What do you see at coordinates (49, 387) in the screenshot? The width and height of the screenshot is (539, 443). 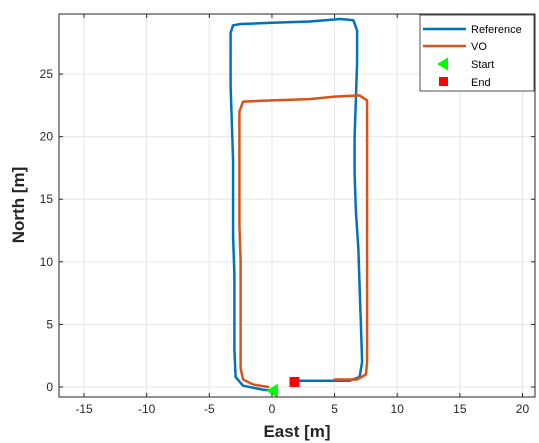 I see `y-tick-label: 0` at bounding box center [49, 387].